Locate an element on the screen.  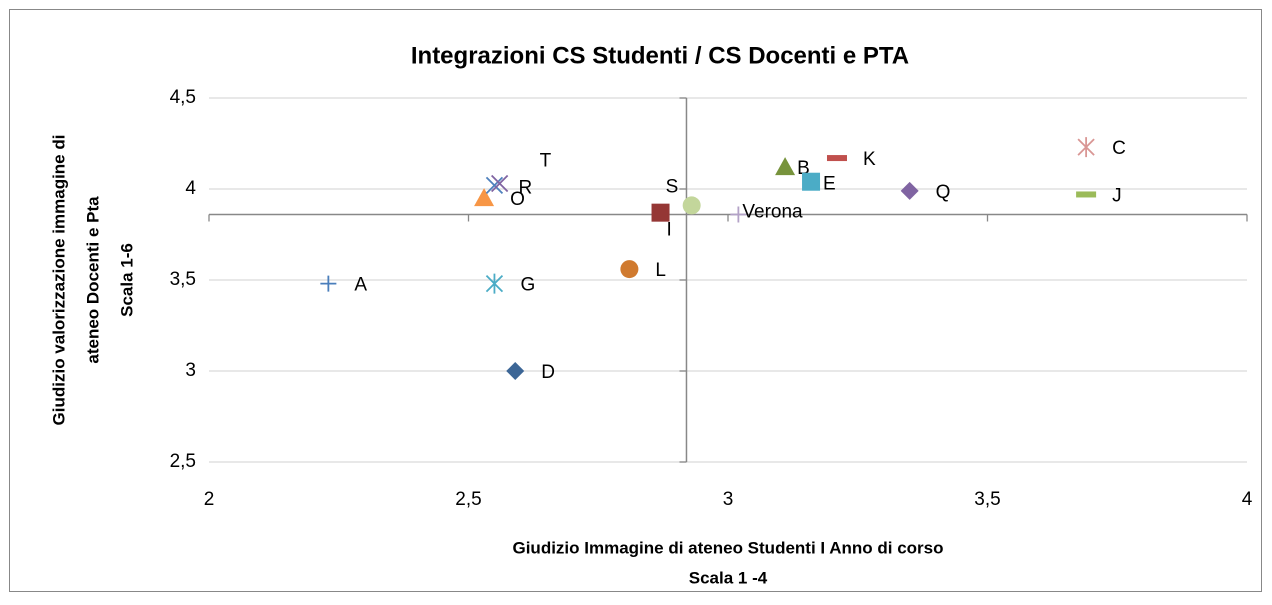
y-axis-title: Scala 1-6 is located at coordinates (126, 280).